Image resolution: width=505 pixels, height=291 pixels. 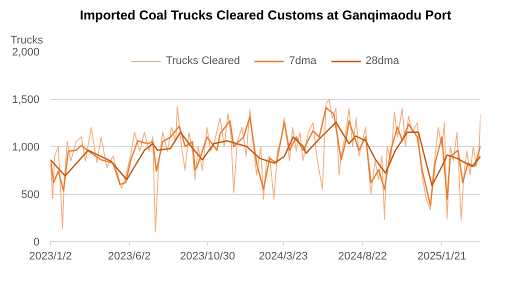 I want to click on legend-label: 28dma, so click(x=383, y=61).